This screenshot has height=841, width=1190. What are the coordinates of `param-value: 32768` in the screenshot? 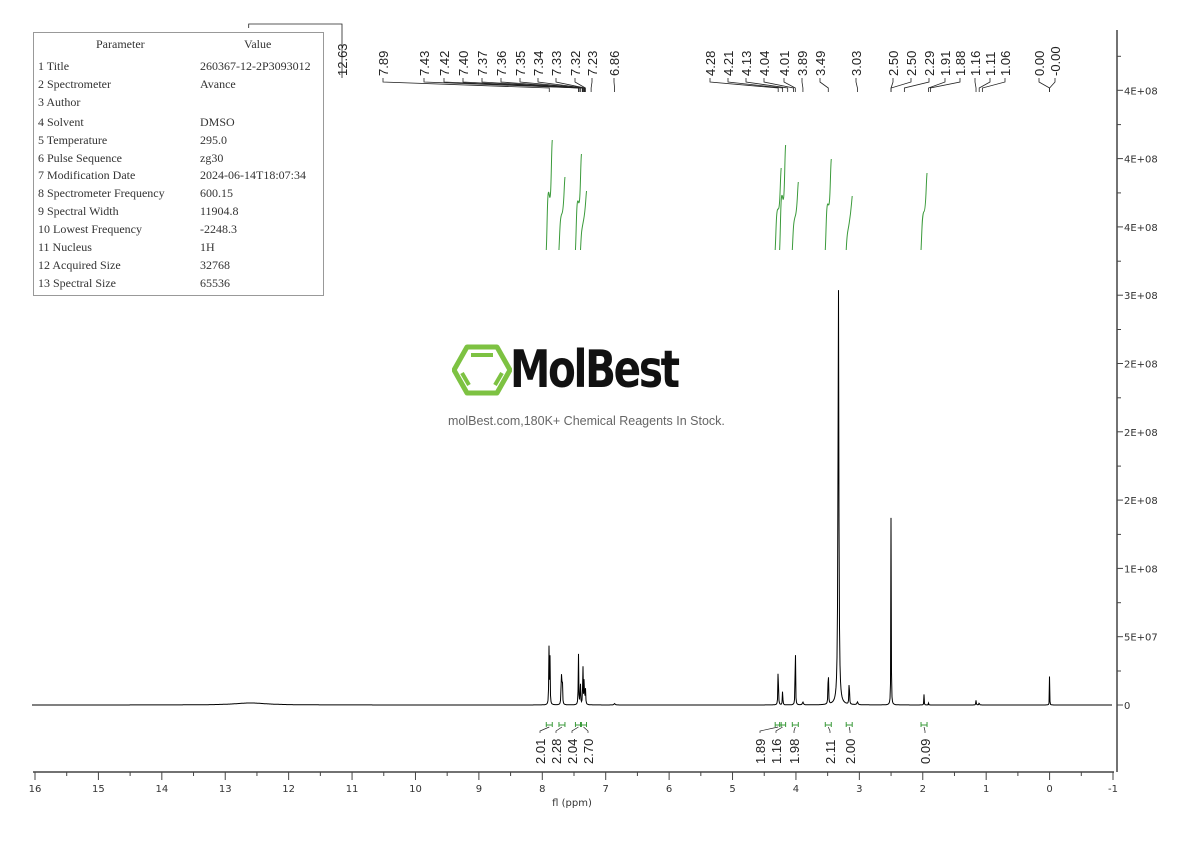 It's located at (215, 264).